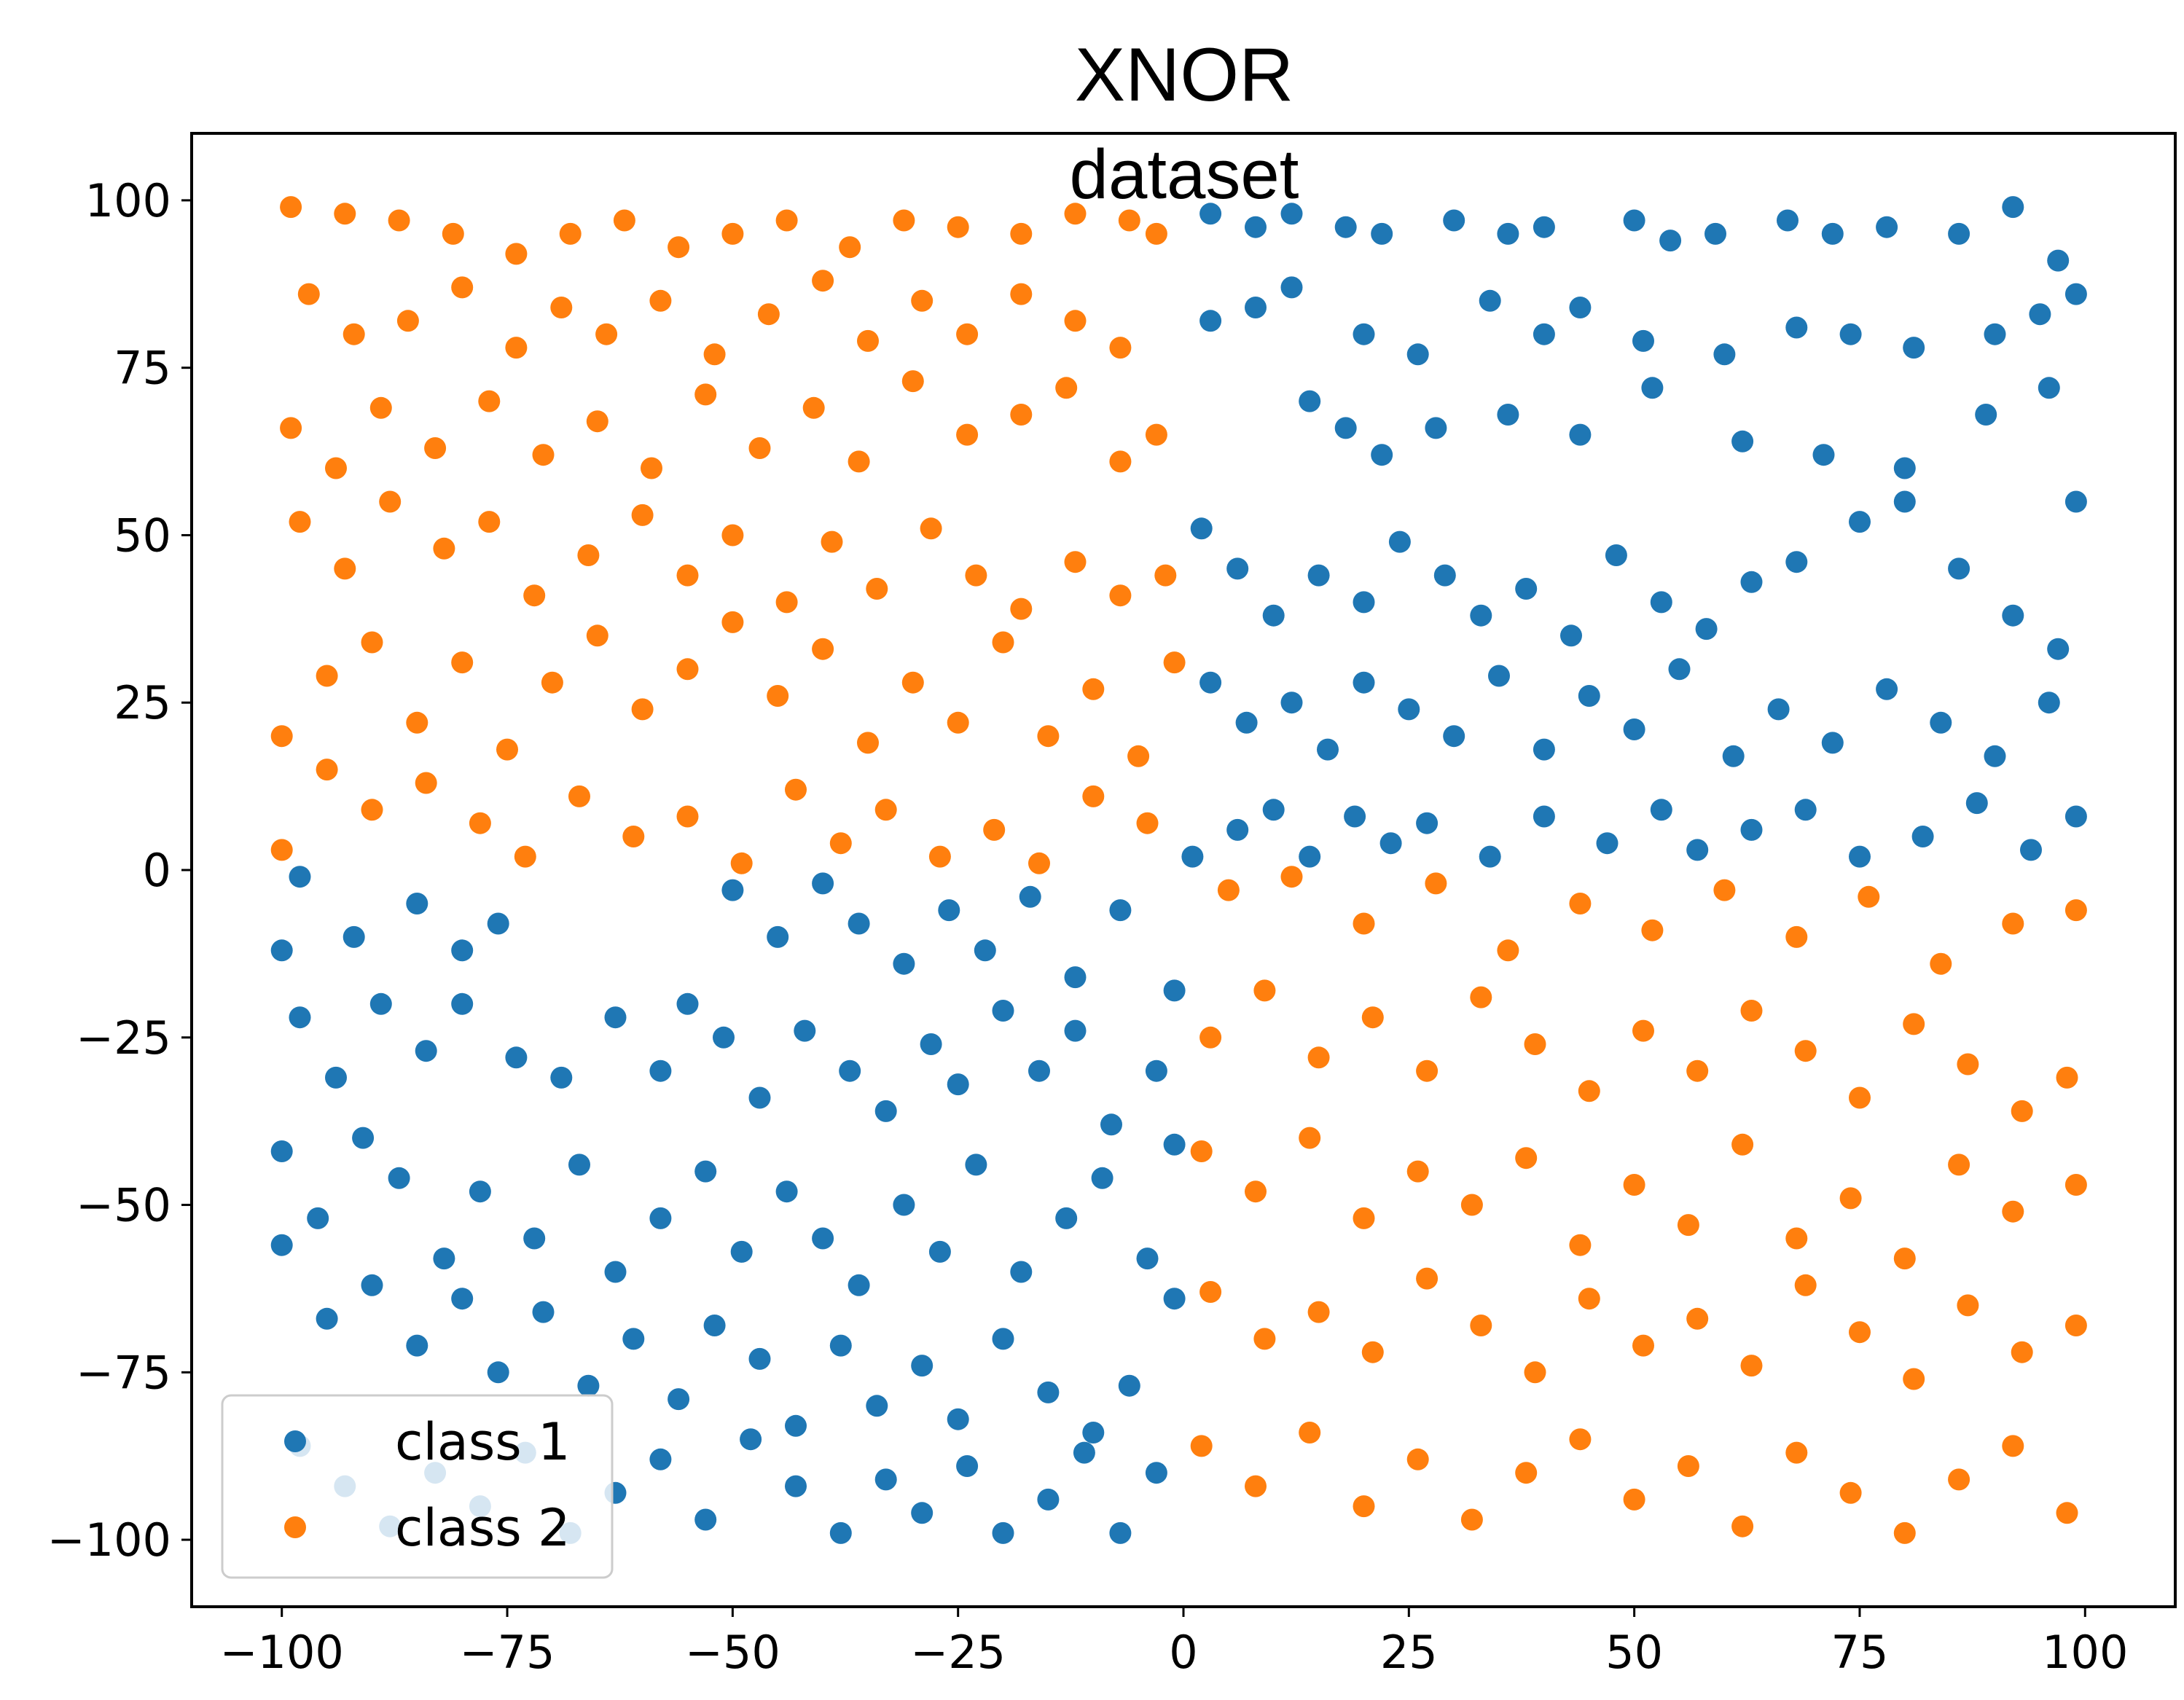 This screenshot has width=2184, height=1700. What do you see at coordinates (128, 200) in the screenshot?
I see `y-tick-label: 100` at bounding box center [128, 200].